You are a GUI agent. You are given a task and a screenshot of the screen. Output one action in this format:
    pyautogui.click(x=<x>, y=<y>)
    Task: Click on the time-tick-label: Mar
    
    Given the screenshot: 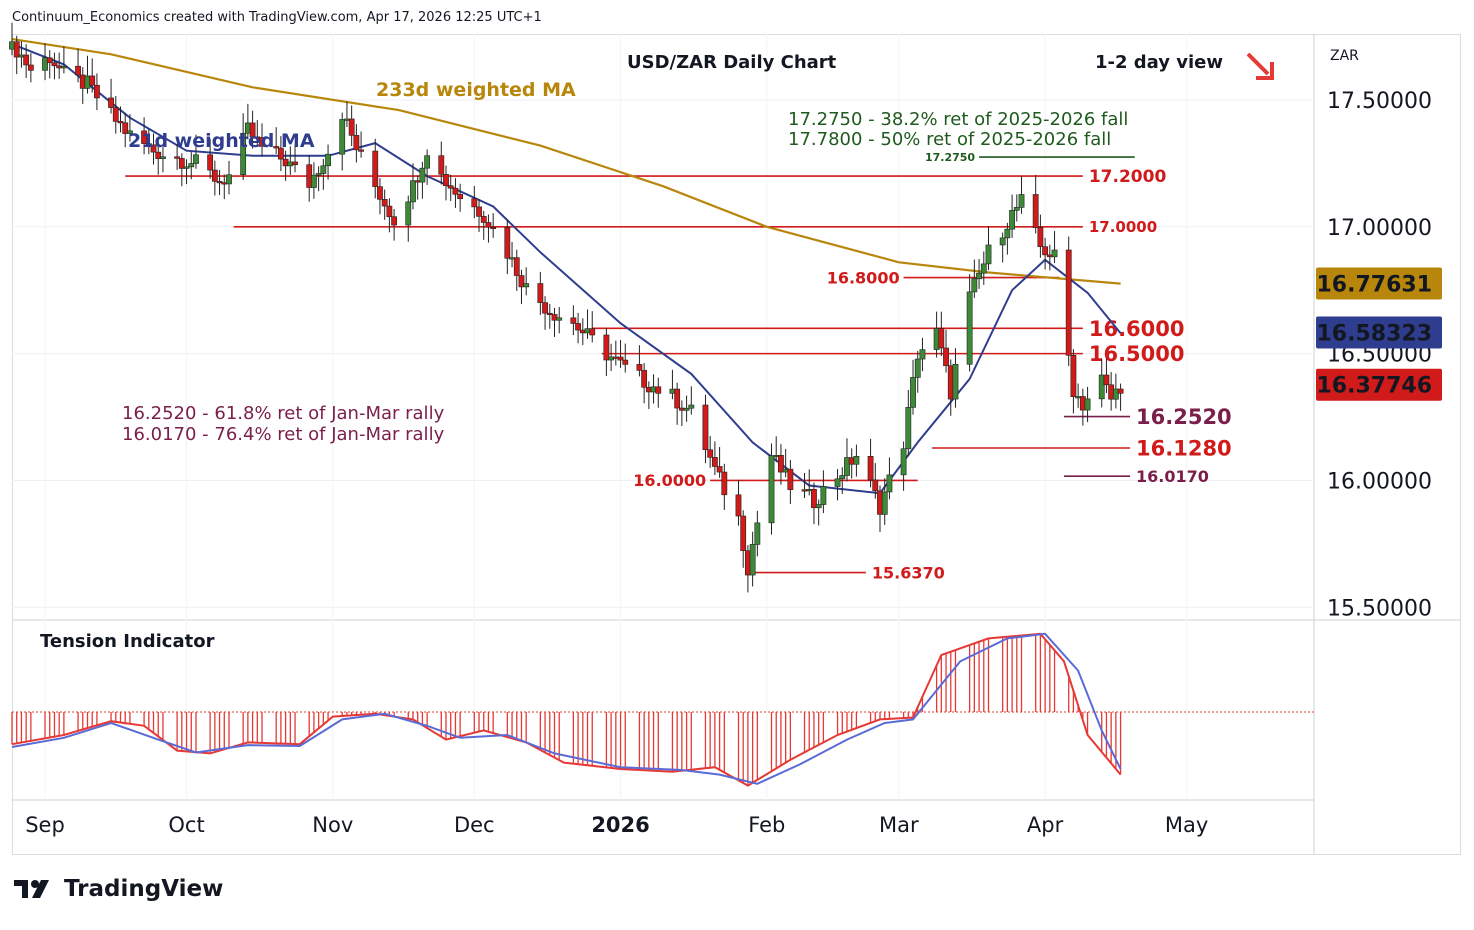 What is the action you would take?
    pyautogui.click(x=899, y=825)
    